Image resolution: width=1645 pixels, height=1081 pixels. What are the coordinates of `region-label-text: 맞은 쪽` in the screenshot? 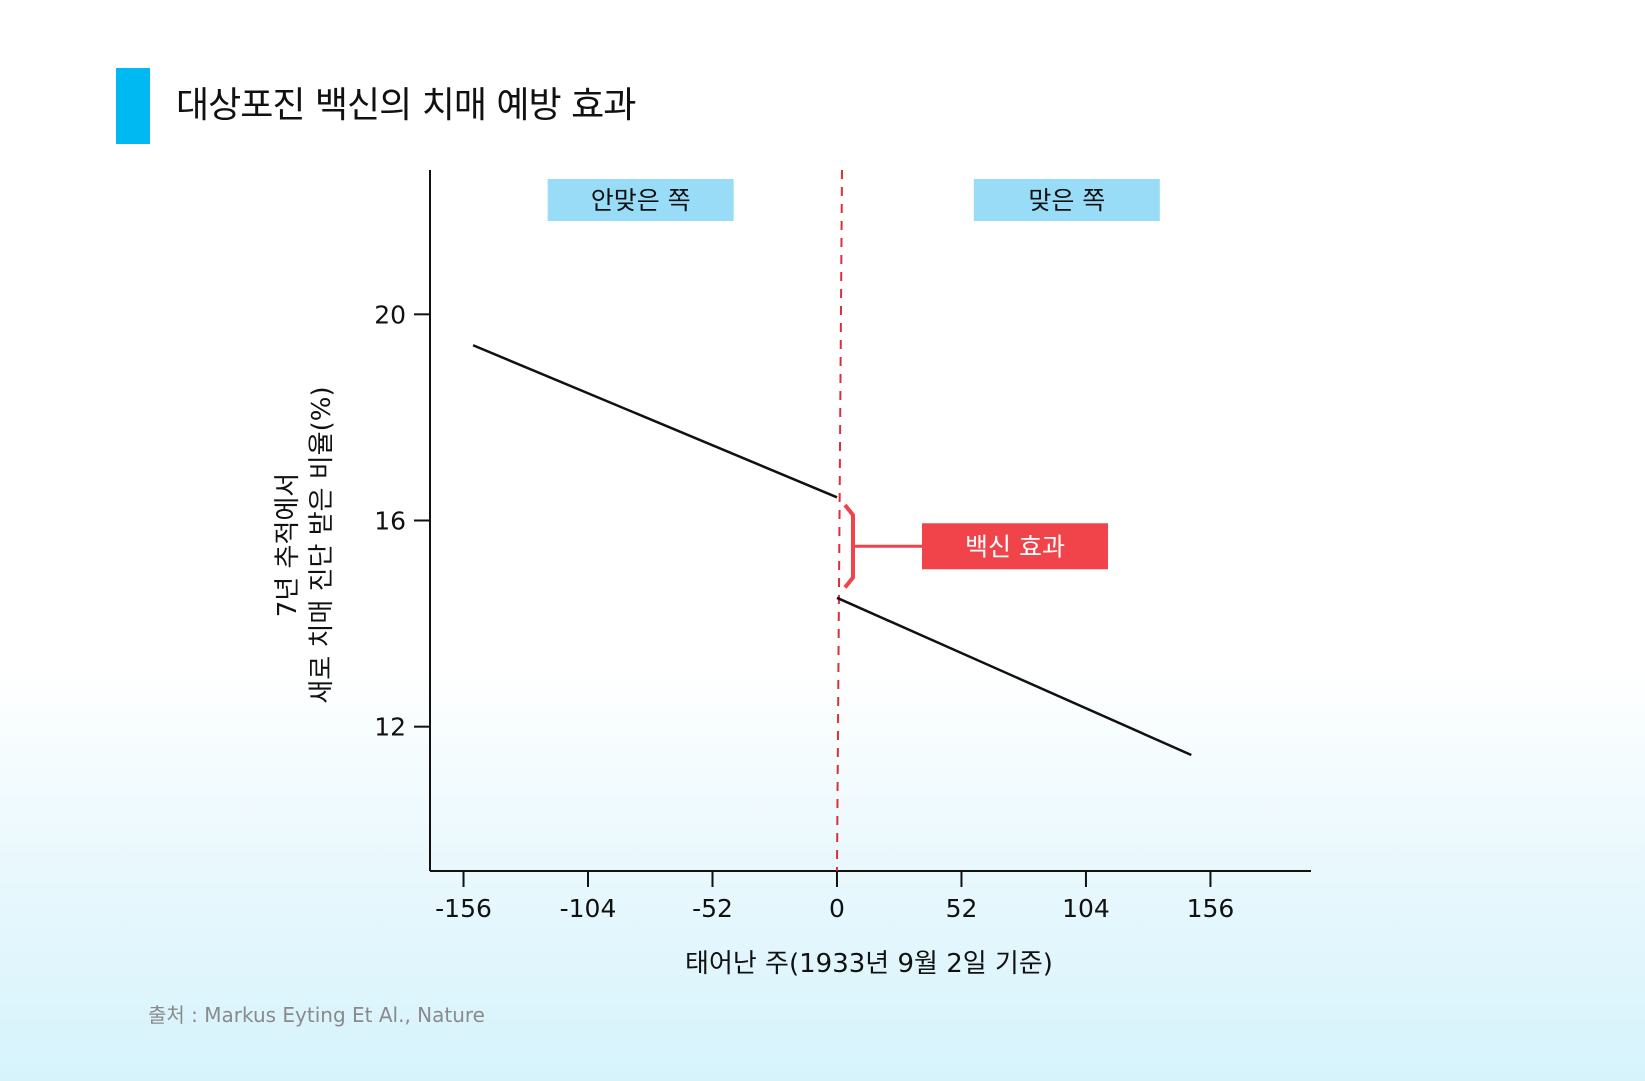 It's located at (1066, 200).